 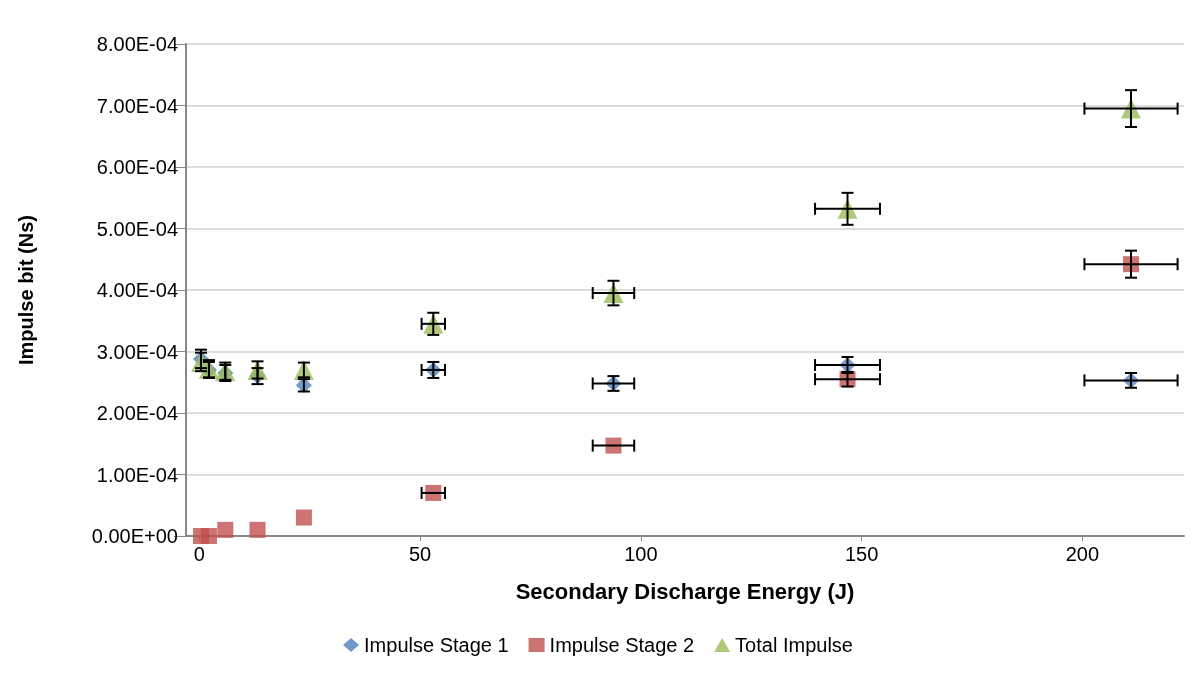 What do you see at coordinates (137, 474) in the screenshot?
I see `y-tick-label: 1.00E-04` at bounding box center [137, 474].